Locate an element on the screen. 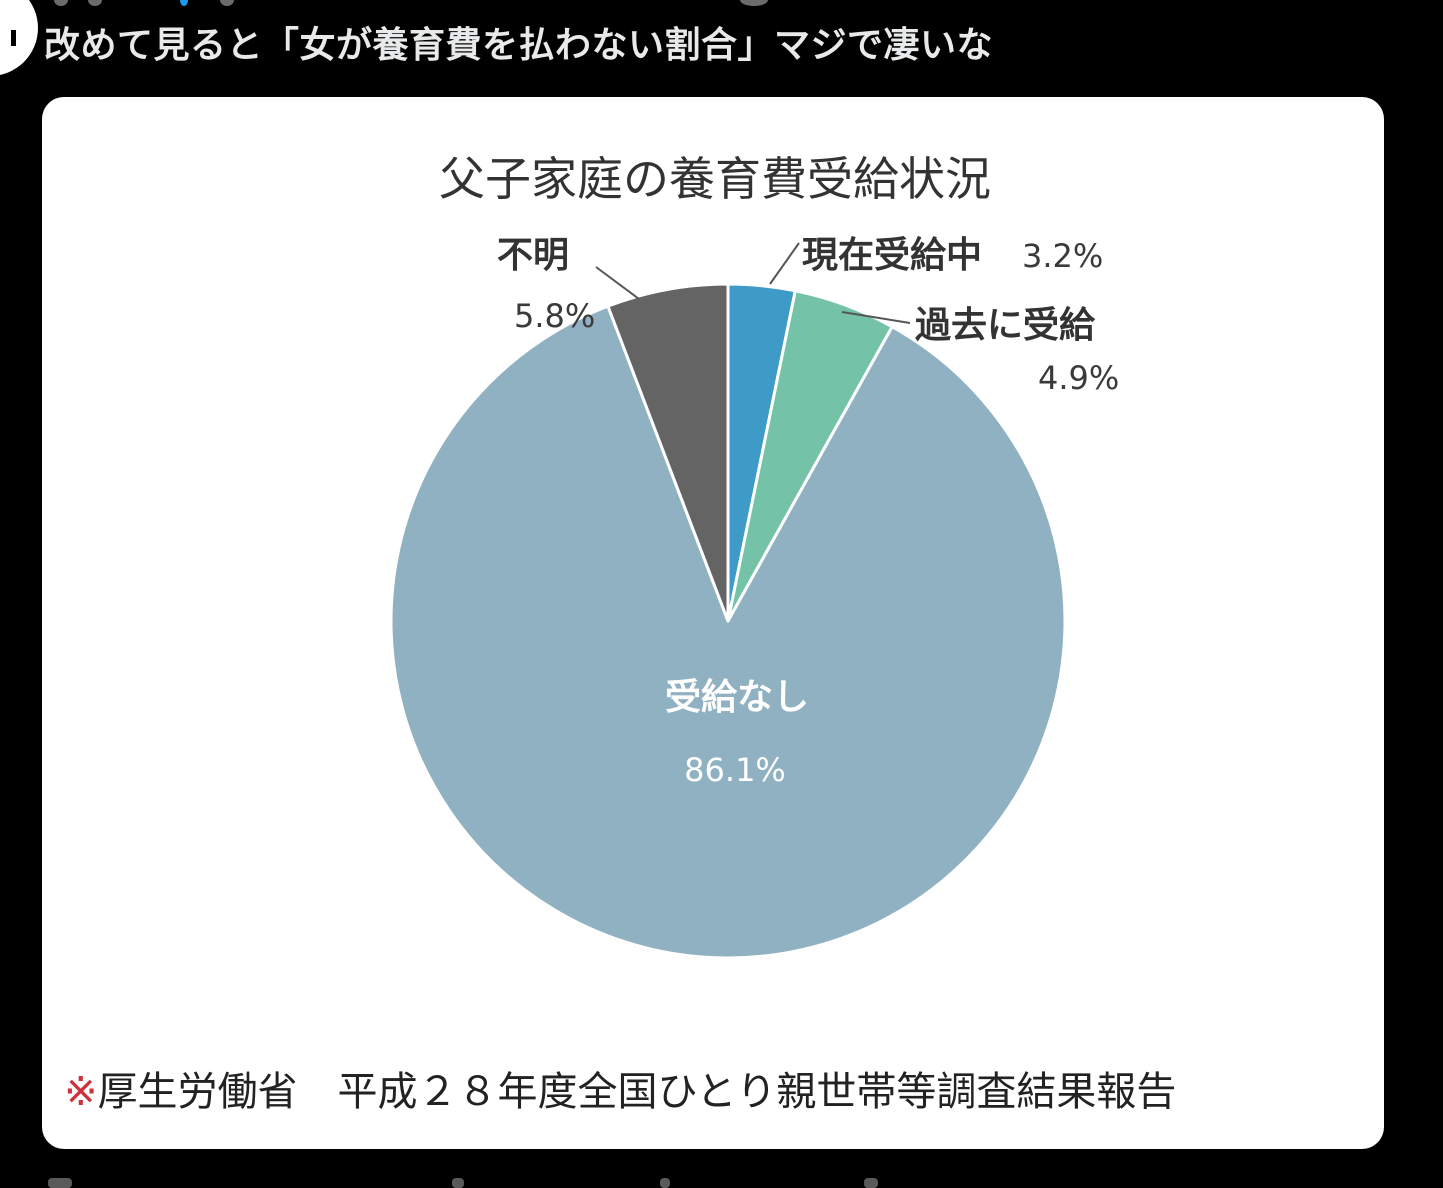  leader-line-current is located at coordinates (784, 263).